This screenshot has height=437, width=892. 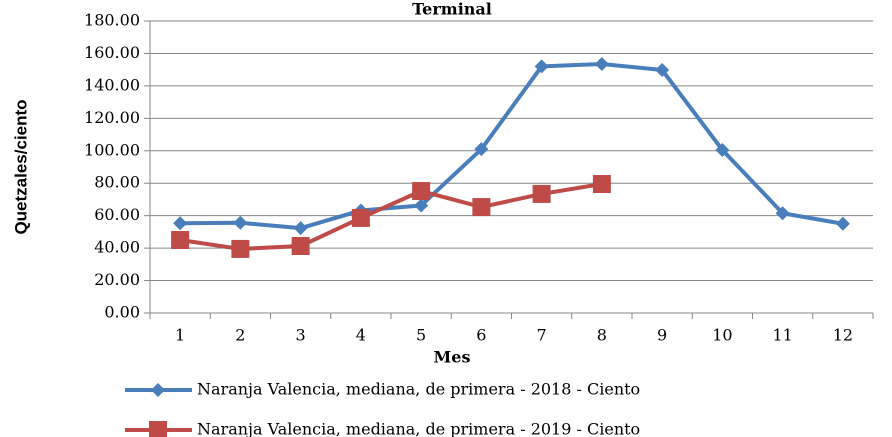 I want to click on y-tick-label: 0.00, so click(x=122, y=312).